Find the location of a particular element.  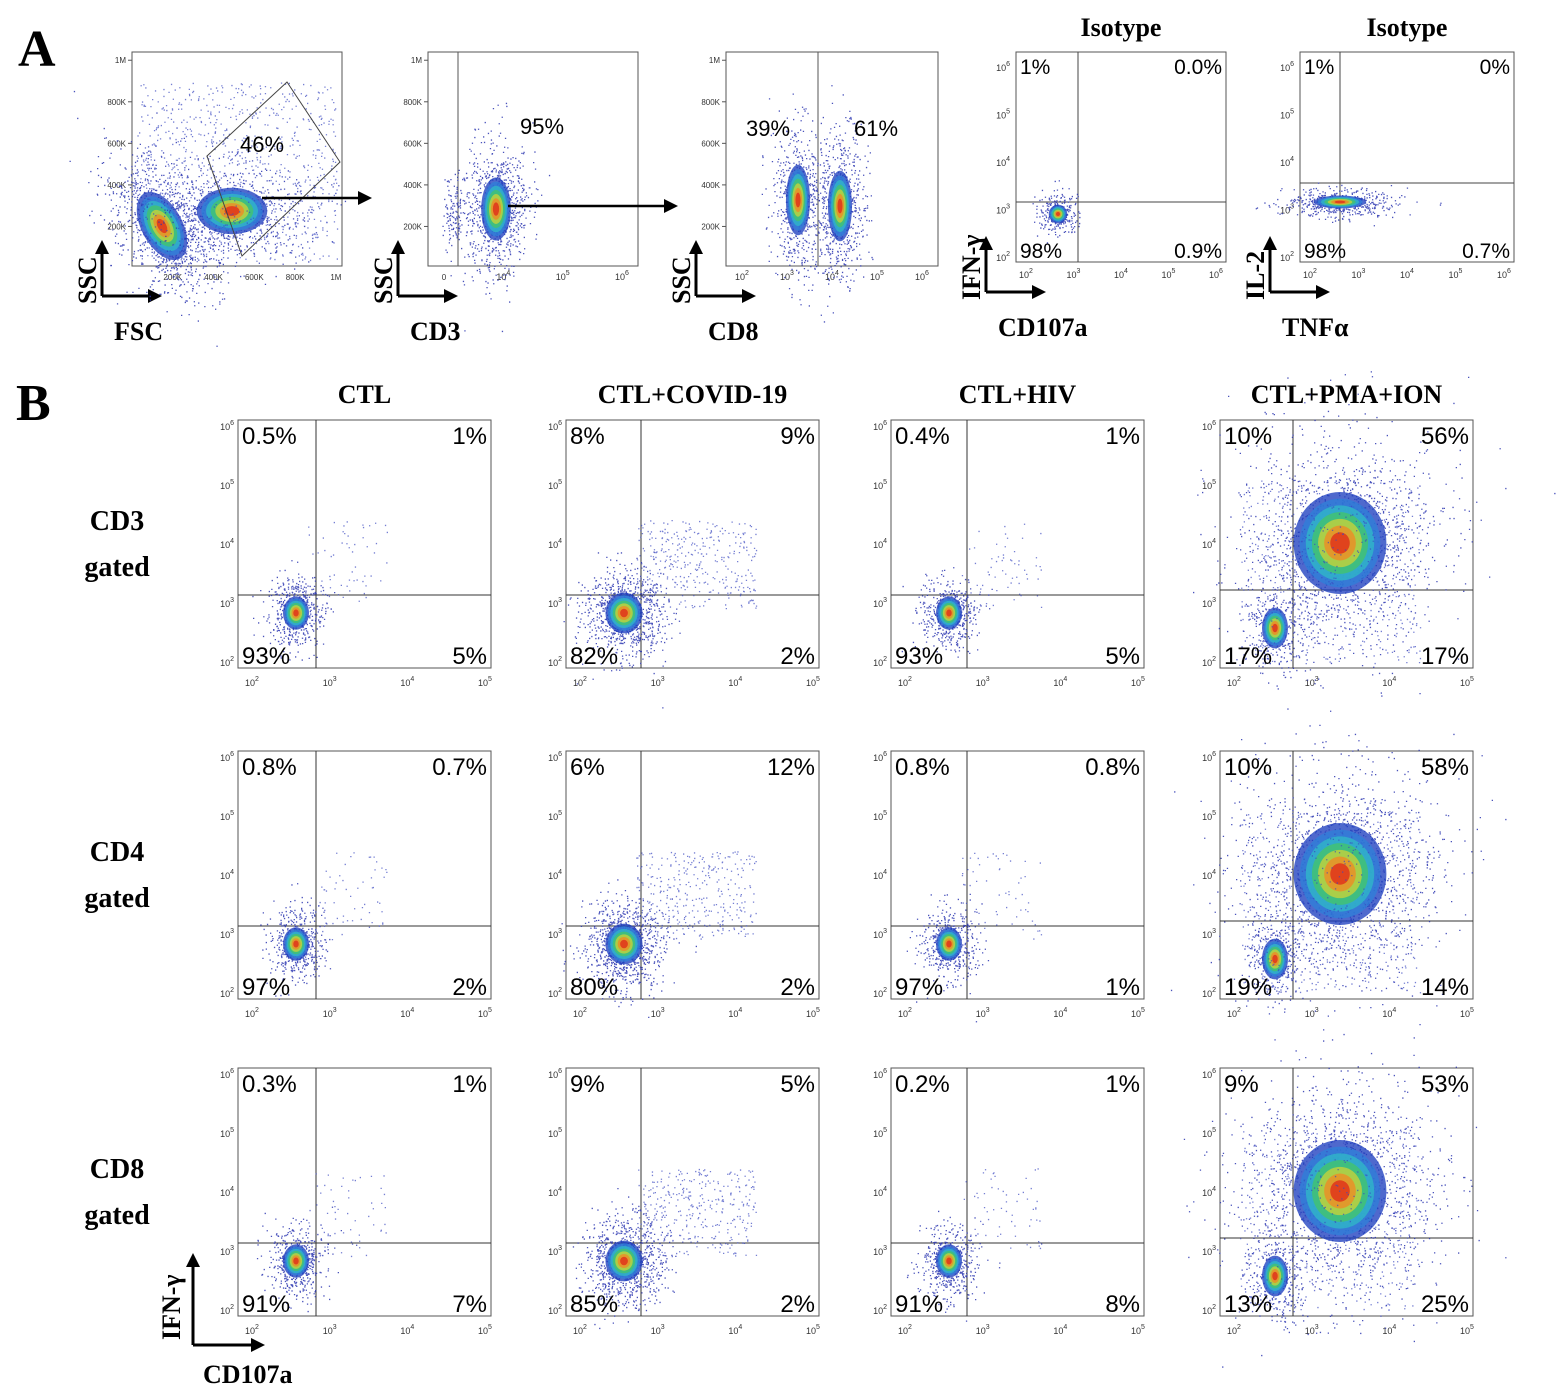

quadrant-ll: 93% is located at coordinates (266, 656).